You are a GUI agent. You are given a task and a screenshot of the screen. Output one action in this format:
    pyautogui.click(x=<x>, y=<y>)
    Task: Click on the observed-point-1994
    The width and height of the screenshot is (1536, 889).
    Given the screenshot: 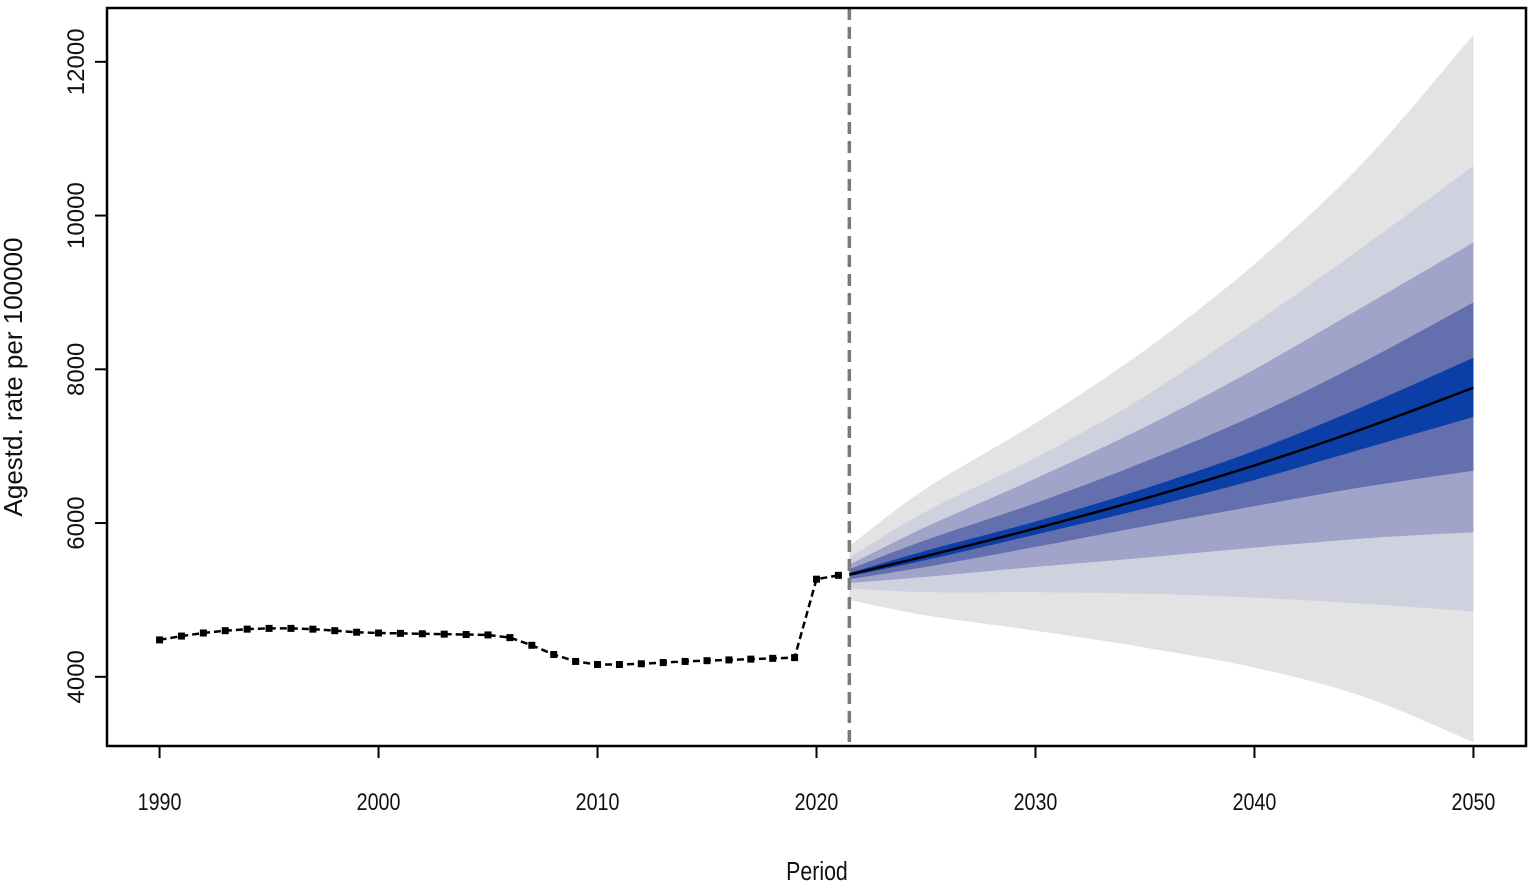 What is the action you would take?
    pyautogui.click(x=247, y=629)
    